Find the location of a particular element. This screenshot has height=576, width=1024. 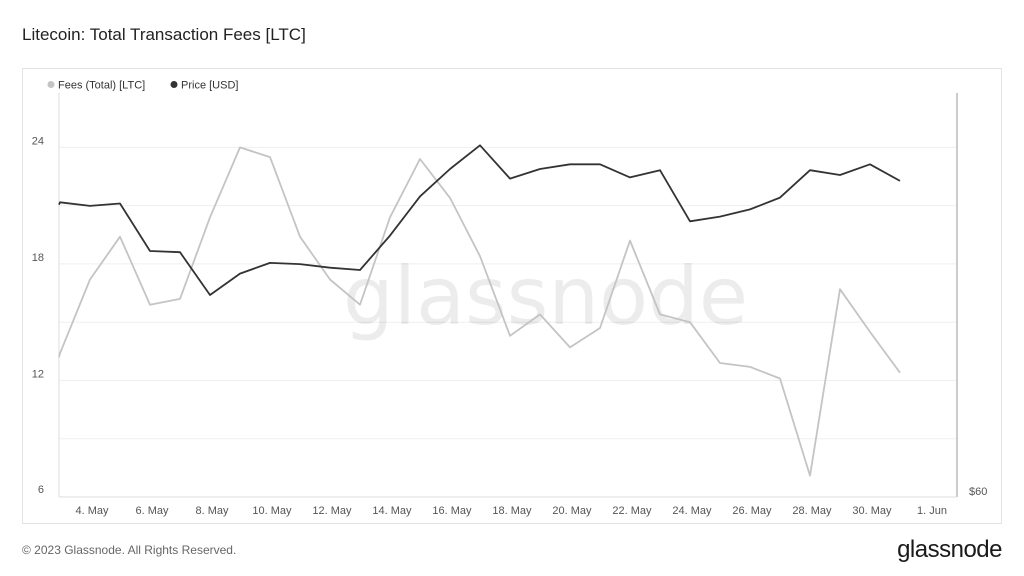

x-tick-label: 24. May is located at coordinates (692, 511).